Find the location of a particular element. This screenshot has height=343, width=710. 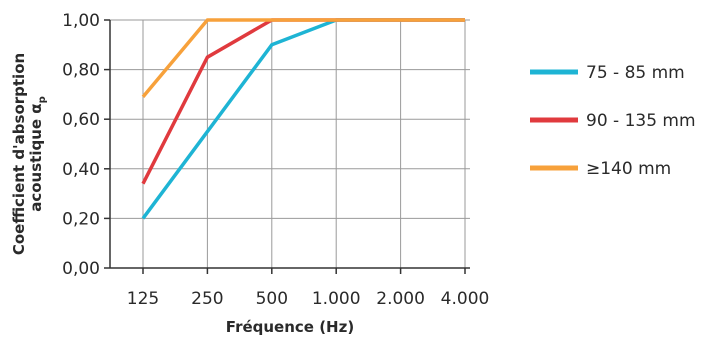

y-axis-title-line1: Coefficient d'absorption is located at coordinates (19, 154).